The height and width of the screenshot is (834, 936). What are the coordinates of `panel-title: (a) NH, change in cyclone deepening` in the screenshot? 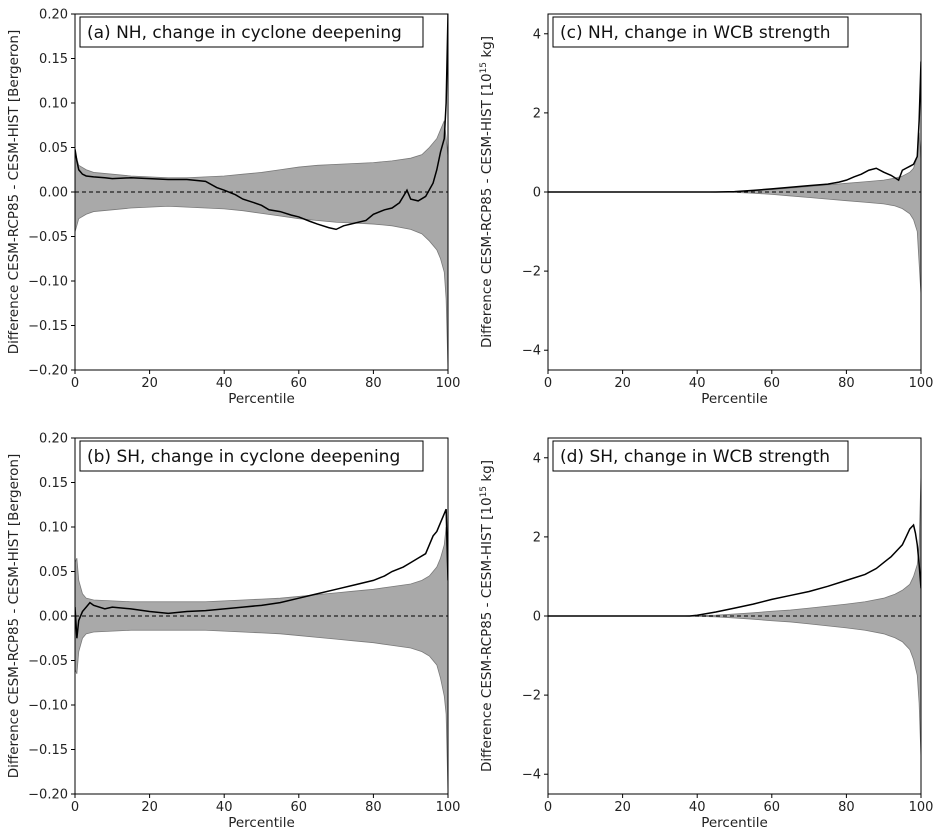 It's located at (244, 33).